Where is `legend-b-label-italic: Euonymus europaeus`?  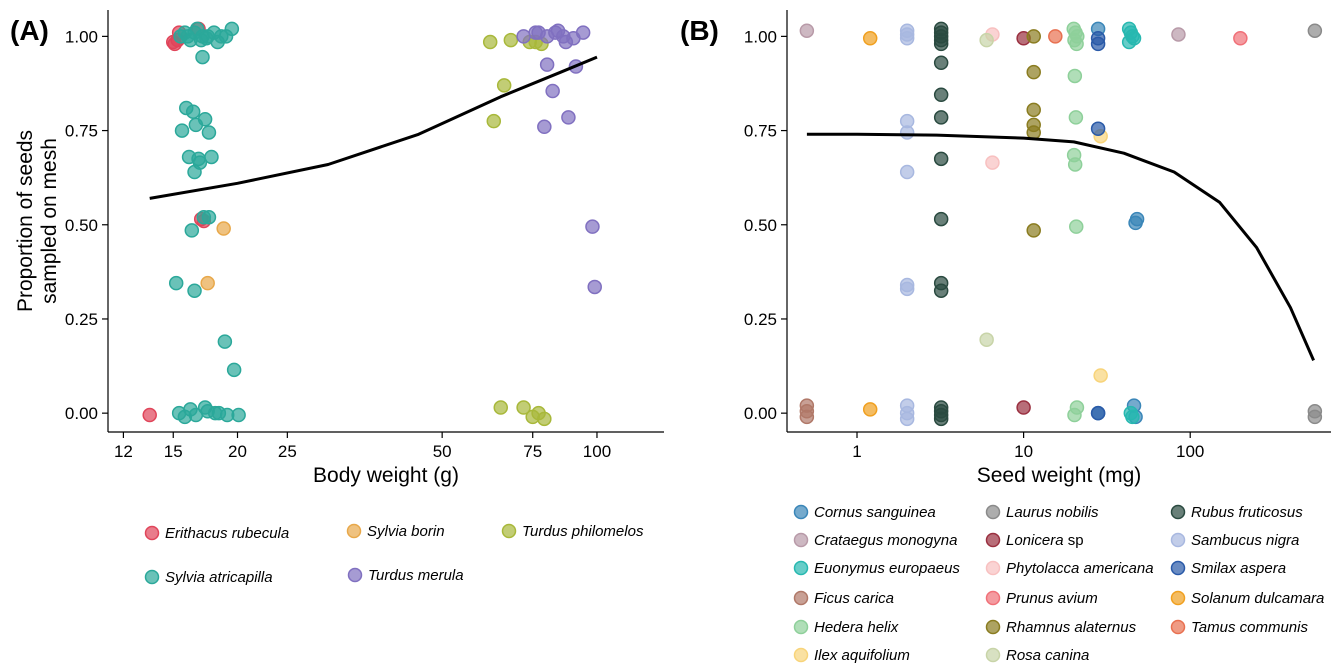 legend-b-label-italic: Euonymus europaeus is located at coordinates (887, 568).